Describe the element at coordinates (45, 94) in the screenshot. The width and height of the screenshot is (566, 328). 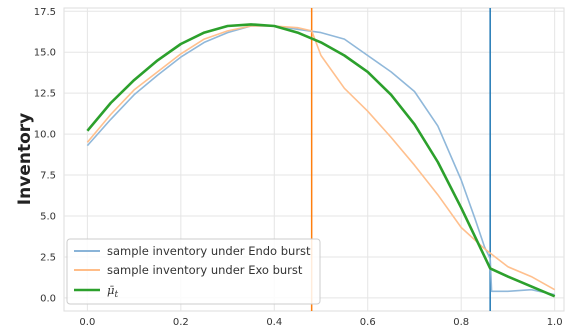
I see `y-tick-12-5: 12.5` at that location.